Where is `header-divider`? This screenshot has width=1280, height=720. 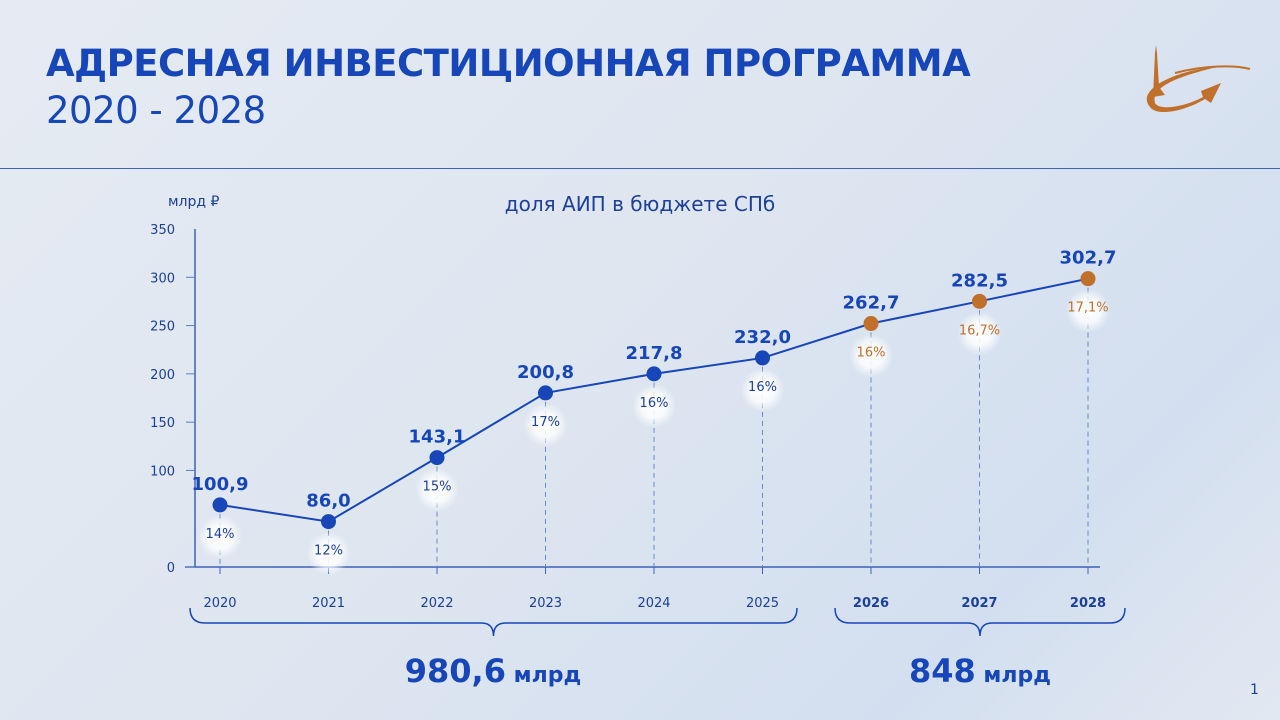 header-divider is located at coordinates (640, 168).